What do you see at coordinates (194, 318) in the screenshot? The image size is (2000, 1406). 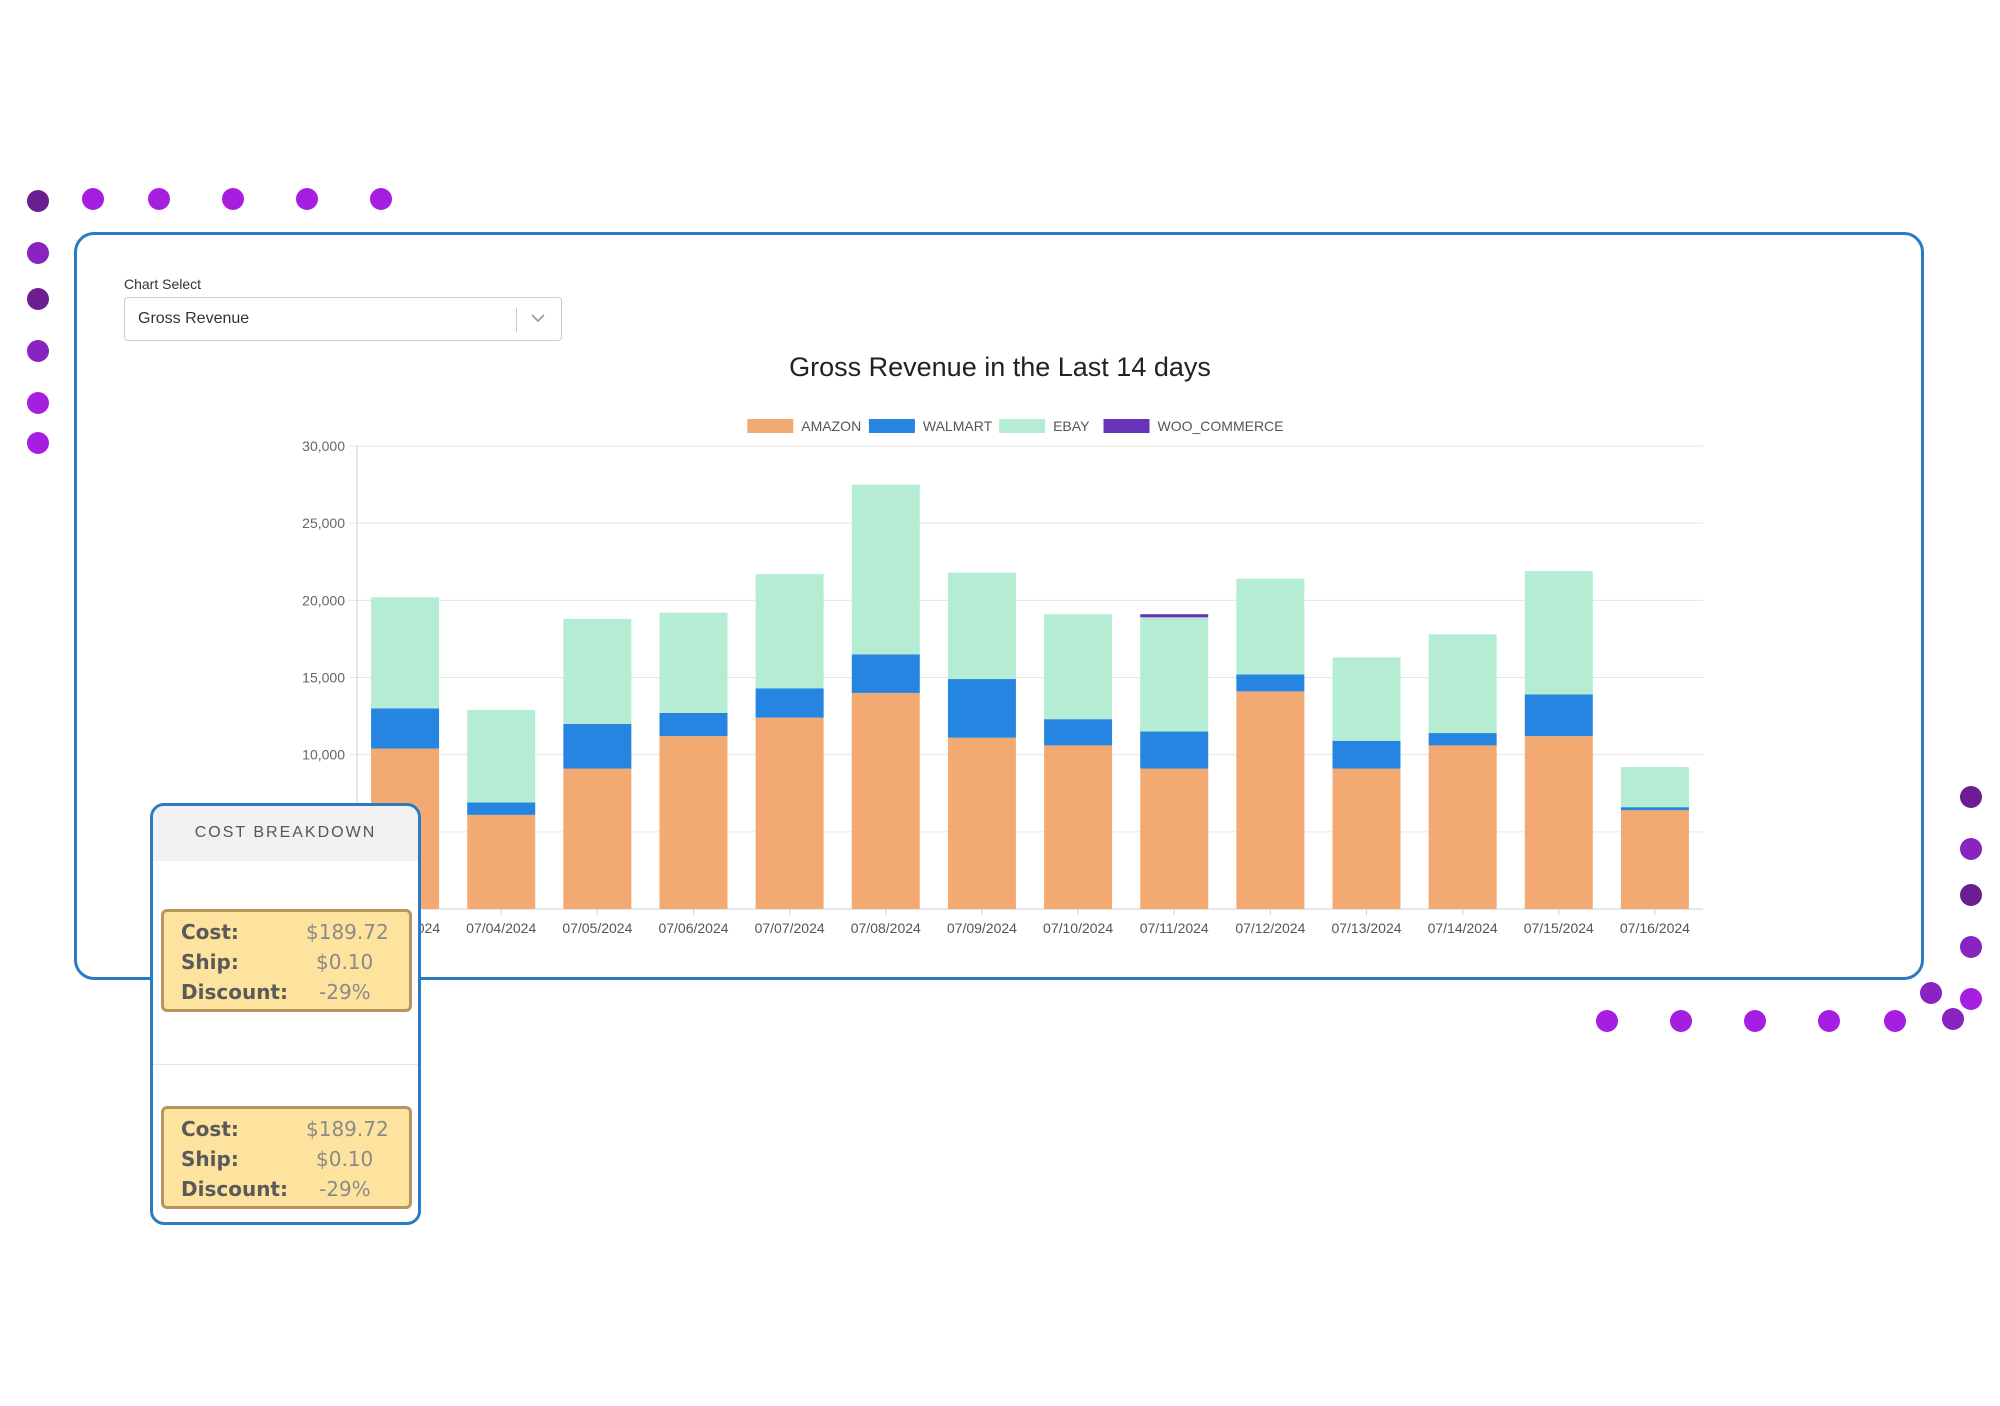 I see `chart-select-value: Gross Revenue` at bounding box center [194, 318].